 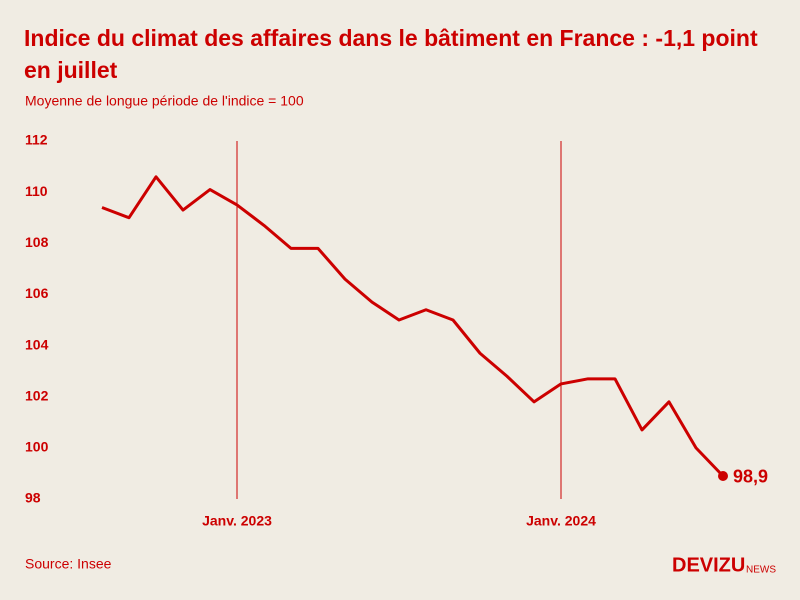 I want to click on y-tick-label: 98, so click(x=33, y=498).